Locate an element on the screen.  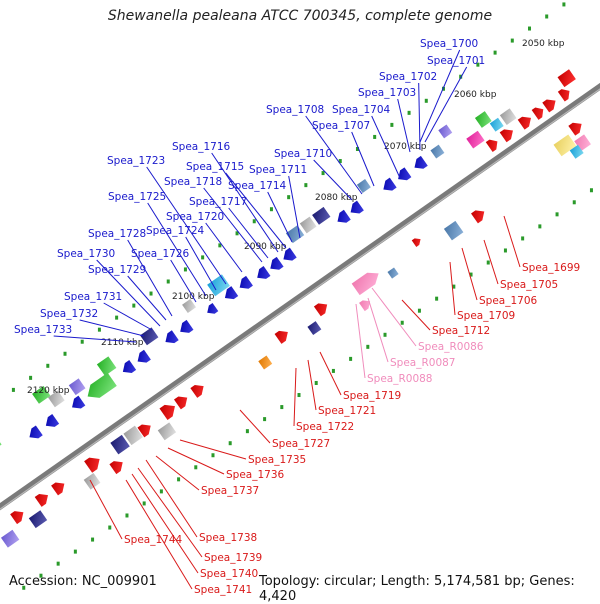
scale-label: 2110 kbp is located at coordinates (122, 343).